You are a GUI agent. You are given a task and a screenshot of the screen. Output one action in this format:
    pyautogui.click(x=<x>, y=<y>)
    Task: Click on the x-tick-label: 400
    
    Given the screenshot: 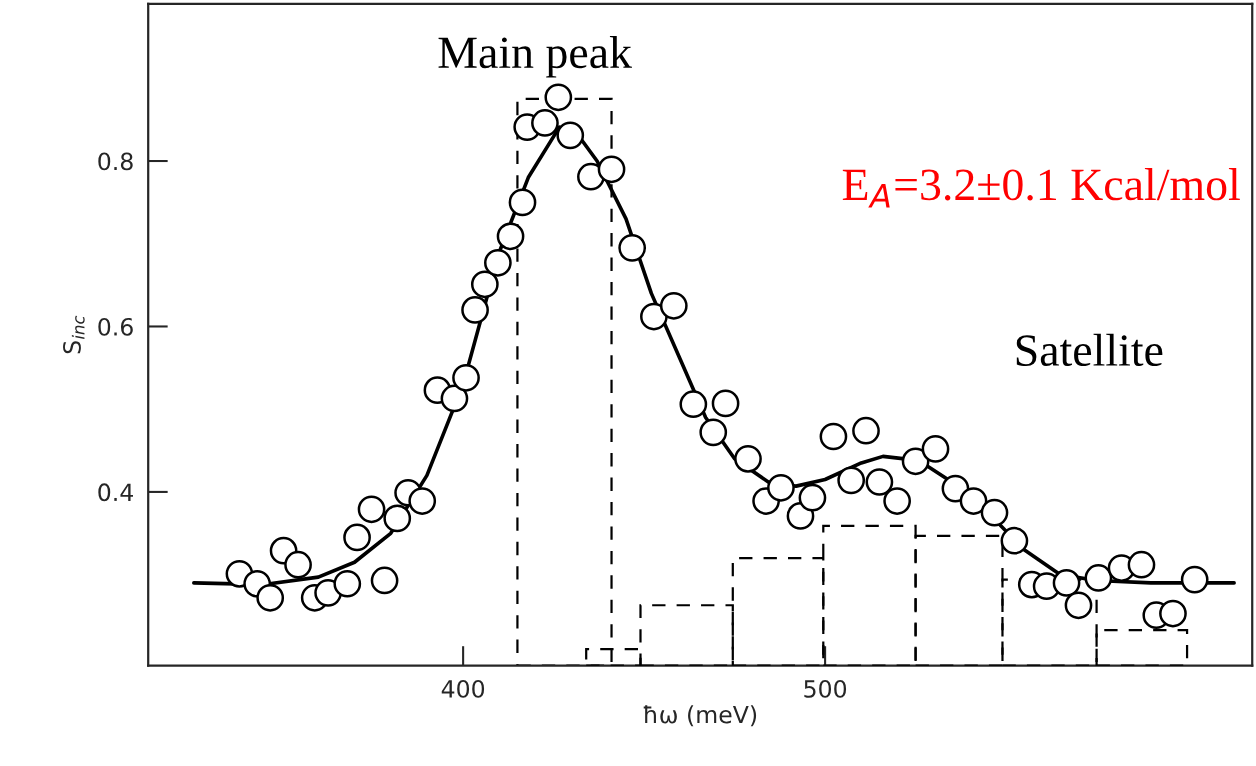 What is the action you would take?
    pyautogui.click(x=463, y=688)
    